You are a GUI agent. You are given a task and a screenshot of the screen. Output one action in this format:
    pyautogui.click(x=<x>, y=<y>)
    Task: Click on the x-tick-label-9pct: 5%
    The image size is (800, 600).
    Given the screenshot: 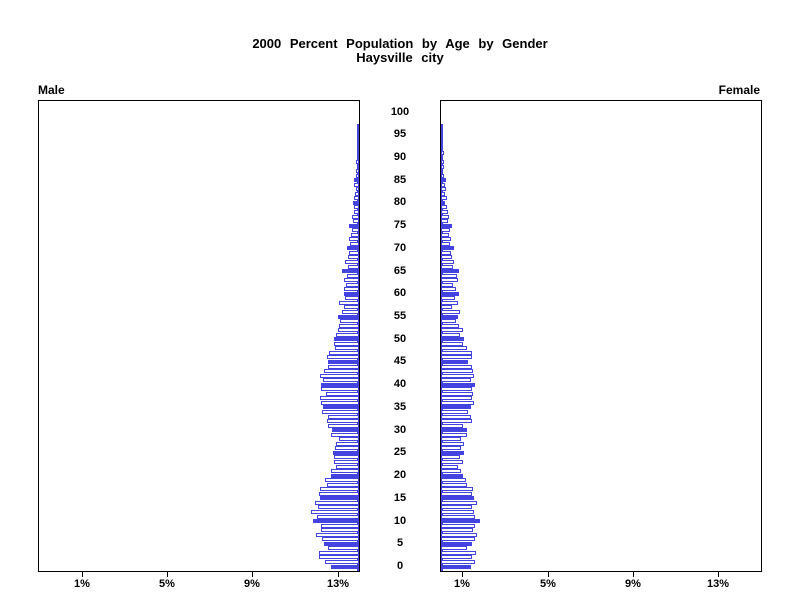 What is the action you would take?
    pyautogui.click(x=167, y=584)
    